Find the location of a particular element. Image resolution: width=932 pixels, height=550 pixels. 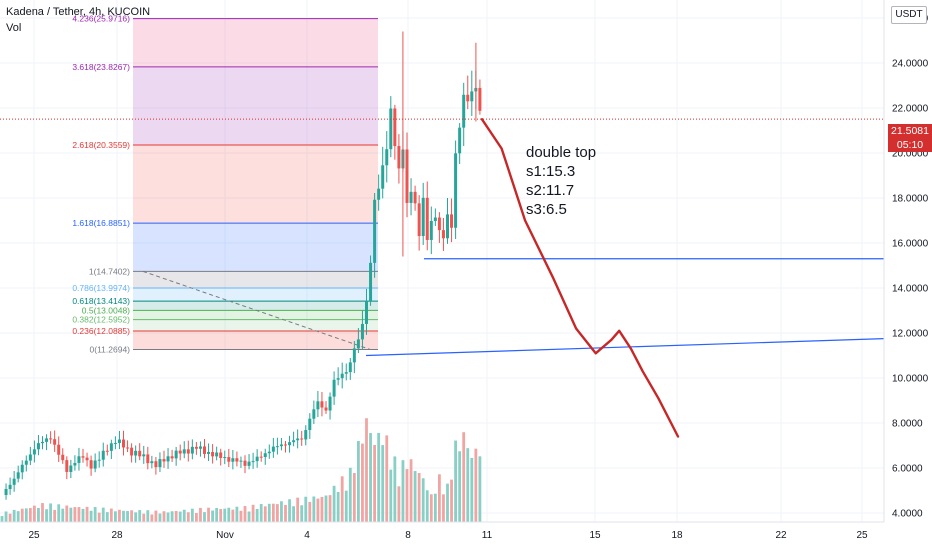

support-line-s2 is located at coordinates (625, 347).